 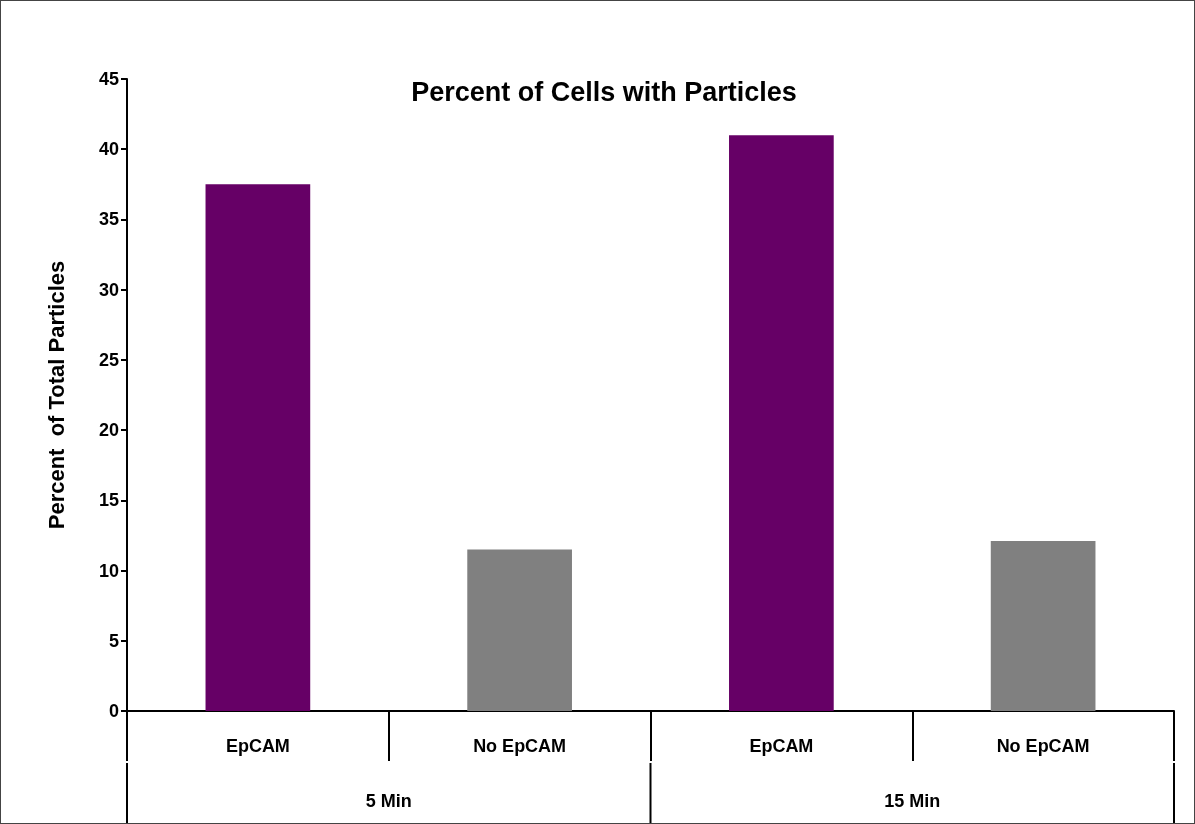 I want to click on text: 5 Min, so click(x=388, y=801).